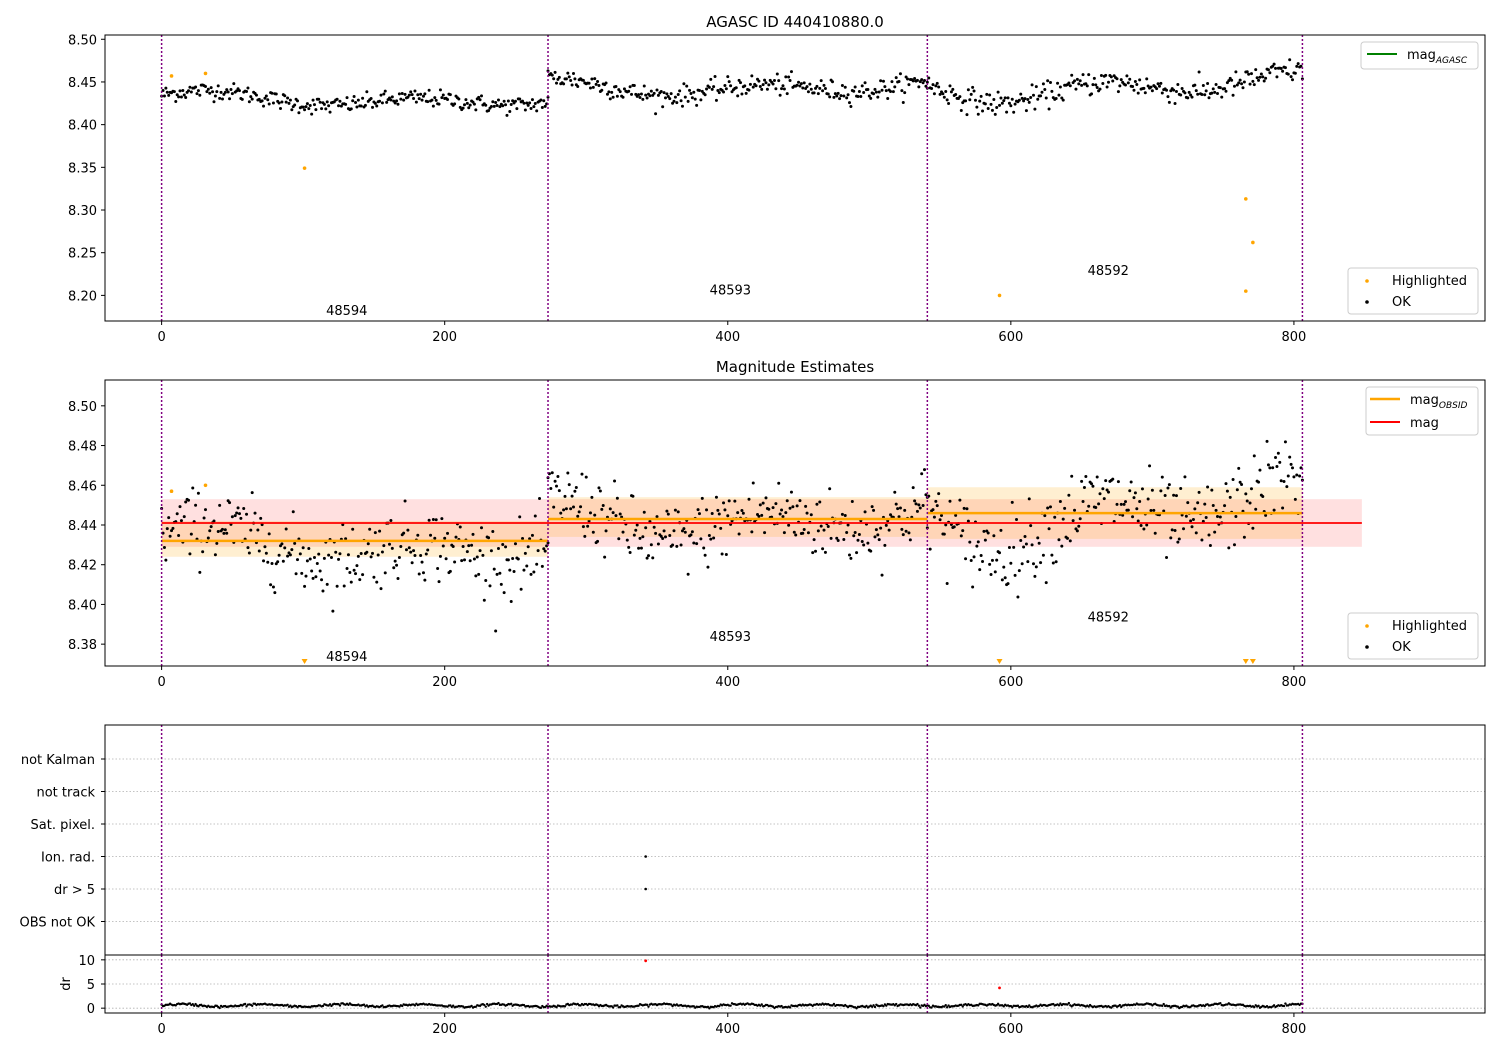  I want to click on legend-lines: magOBSID mag, so click(1422, 411).